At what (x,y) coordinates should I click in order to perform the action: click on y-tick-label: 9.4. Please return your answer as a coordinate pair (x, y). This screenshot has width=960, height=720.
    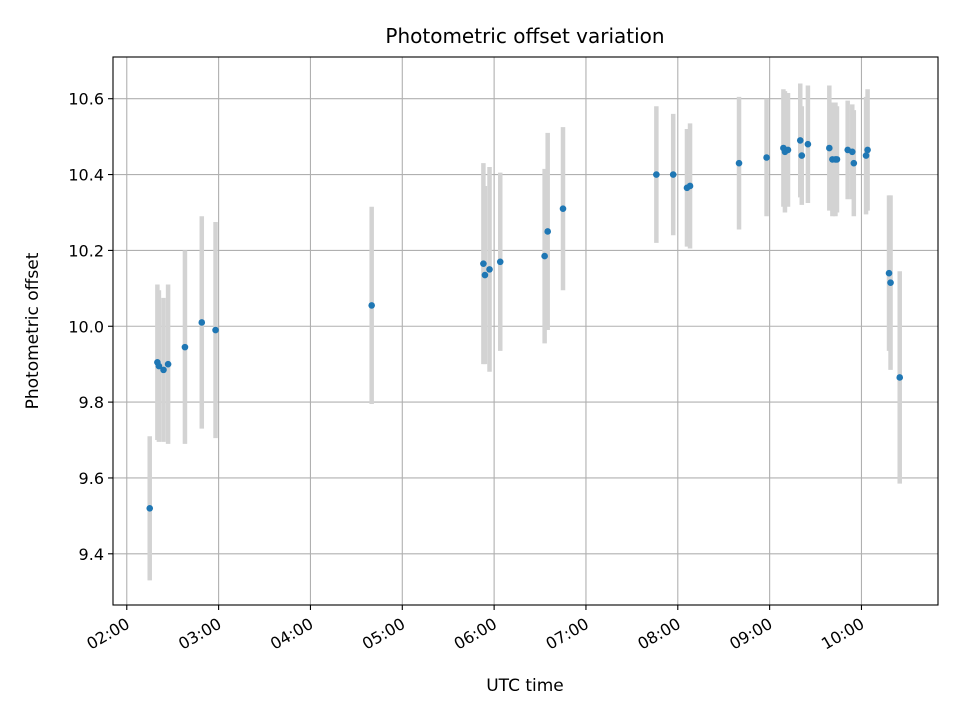
    Looking at the image, I should click on (91, 554).